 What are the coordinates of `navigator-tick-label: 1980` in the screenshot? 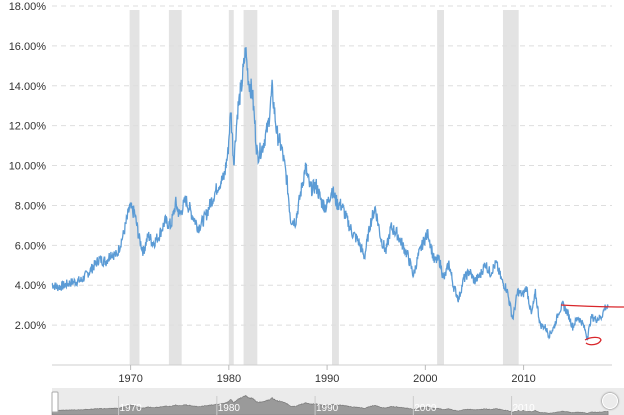 It's located at (229, 408).